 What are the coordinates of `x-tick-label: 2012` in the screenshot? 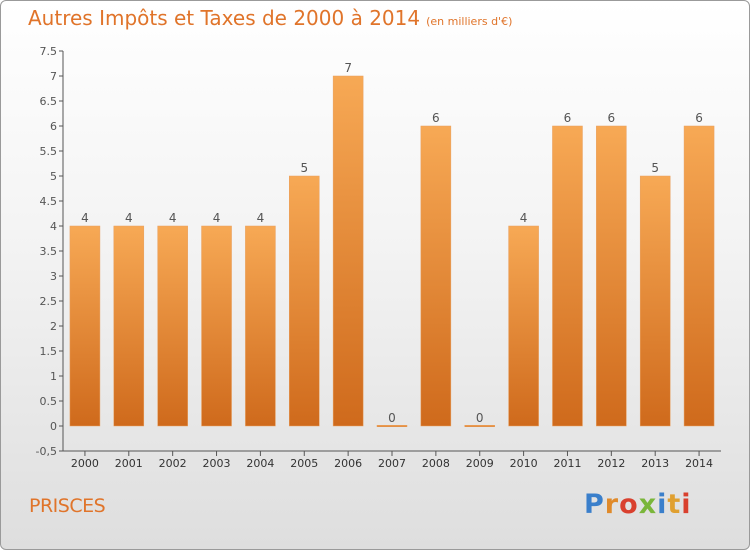 It's located at (611, 463).